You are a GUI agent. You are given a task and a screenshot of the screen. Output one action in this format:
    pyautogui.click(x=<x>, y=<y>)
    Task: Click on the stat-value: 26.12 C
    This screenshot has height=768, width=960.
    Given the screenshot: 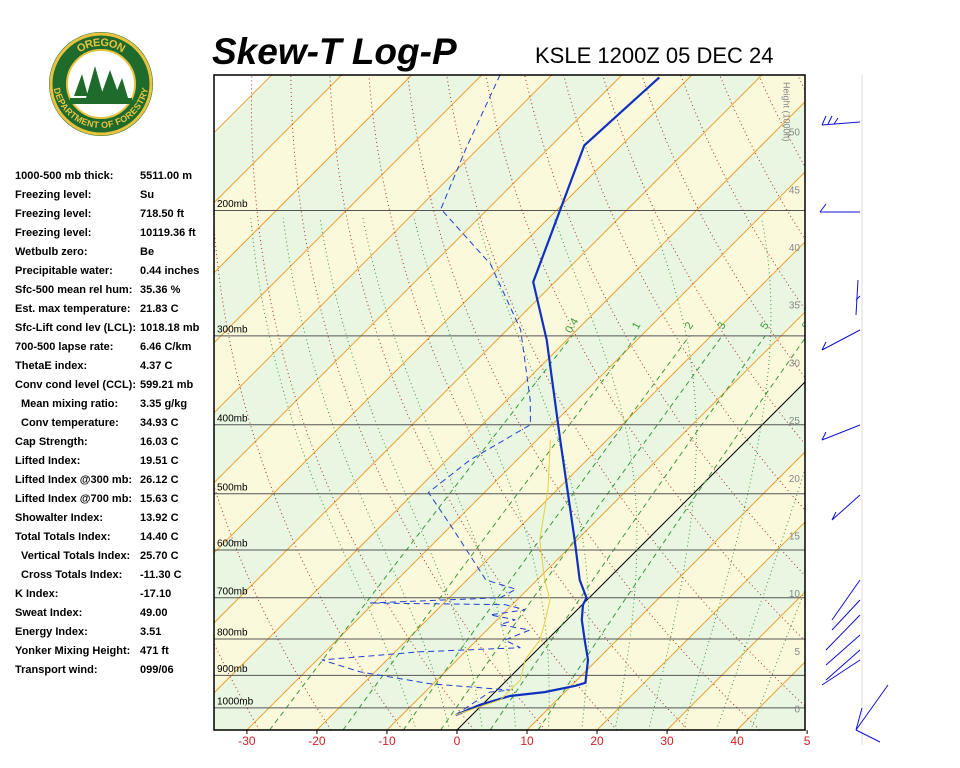 What is the action you would take?
    pyautogui.click(x=159, y=480)
    